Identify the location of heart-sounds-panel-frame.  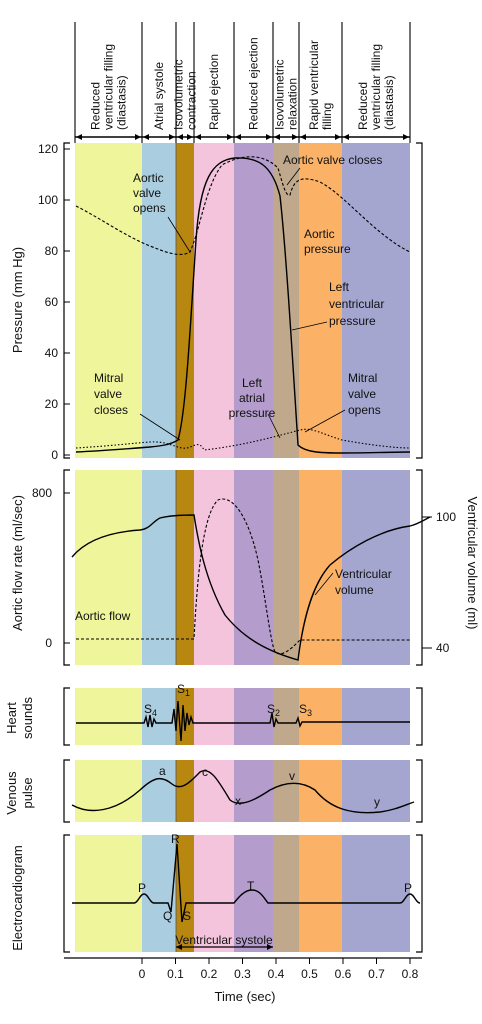
(243, 716).